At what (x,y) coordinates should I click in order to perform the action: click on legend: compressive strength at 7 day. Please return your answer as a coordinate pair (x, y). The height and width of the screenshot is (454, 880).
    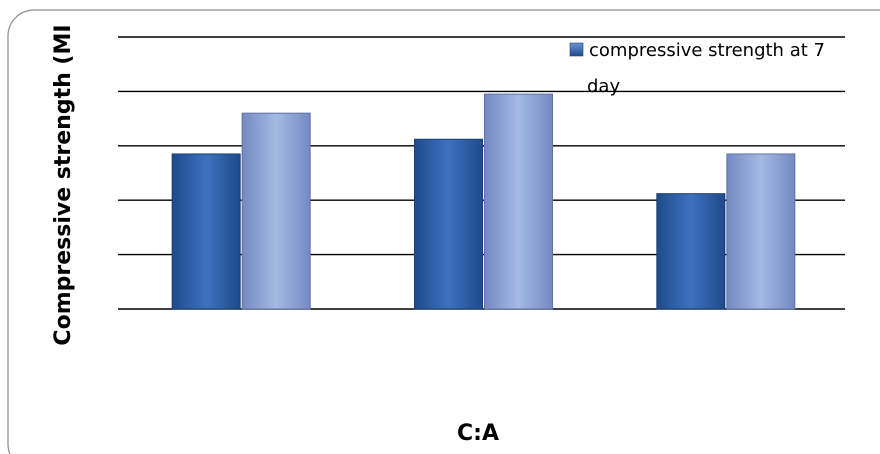
    Looking at the image, I should click on (697, 68).